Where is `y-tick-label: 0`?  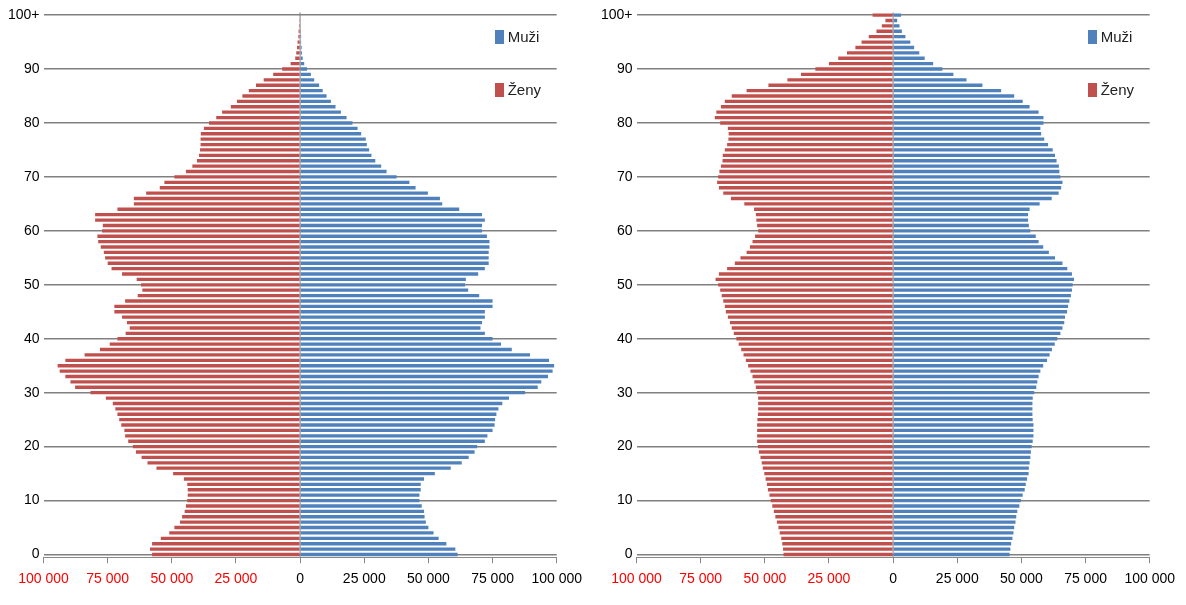 y-tick-label: 0 is located at coordinates (628, 553).